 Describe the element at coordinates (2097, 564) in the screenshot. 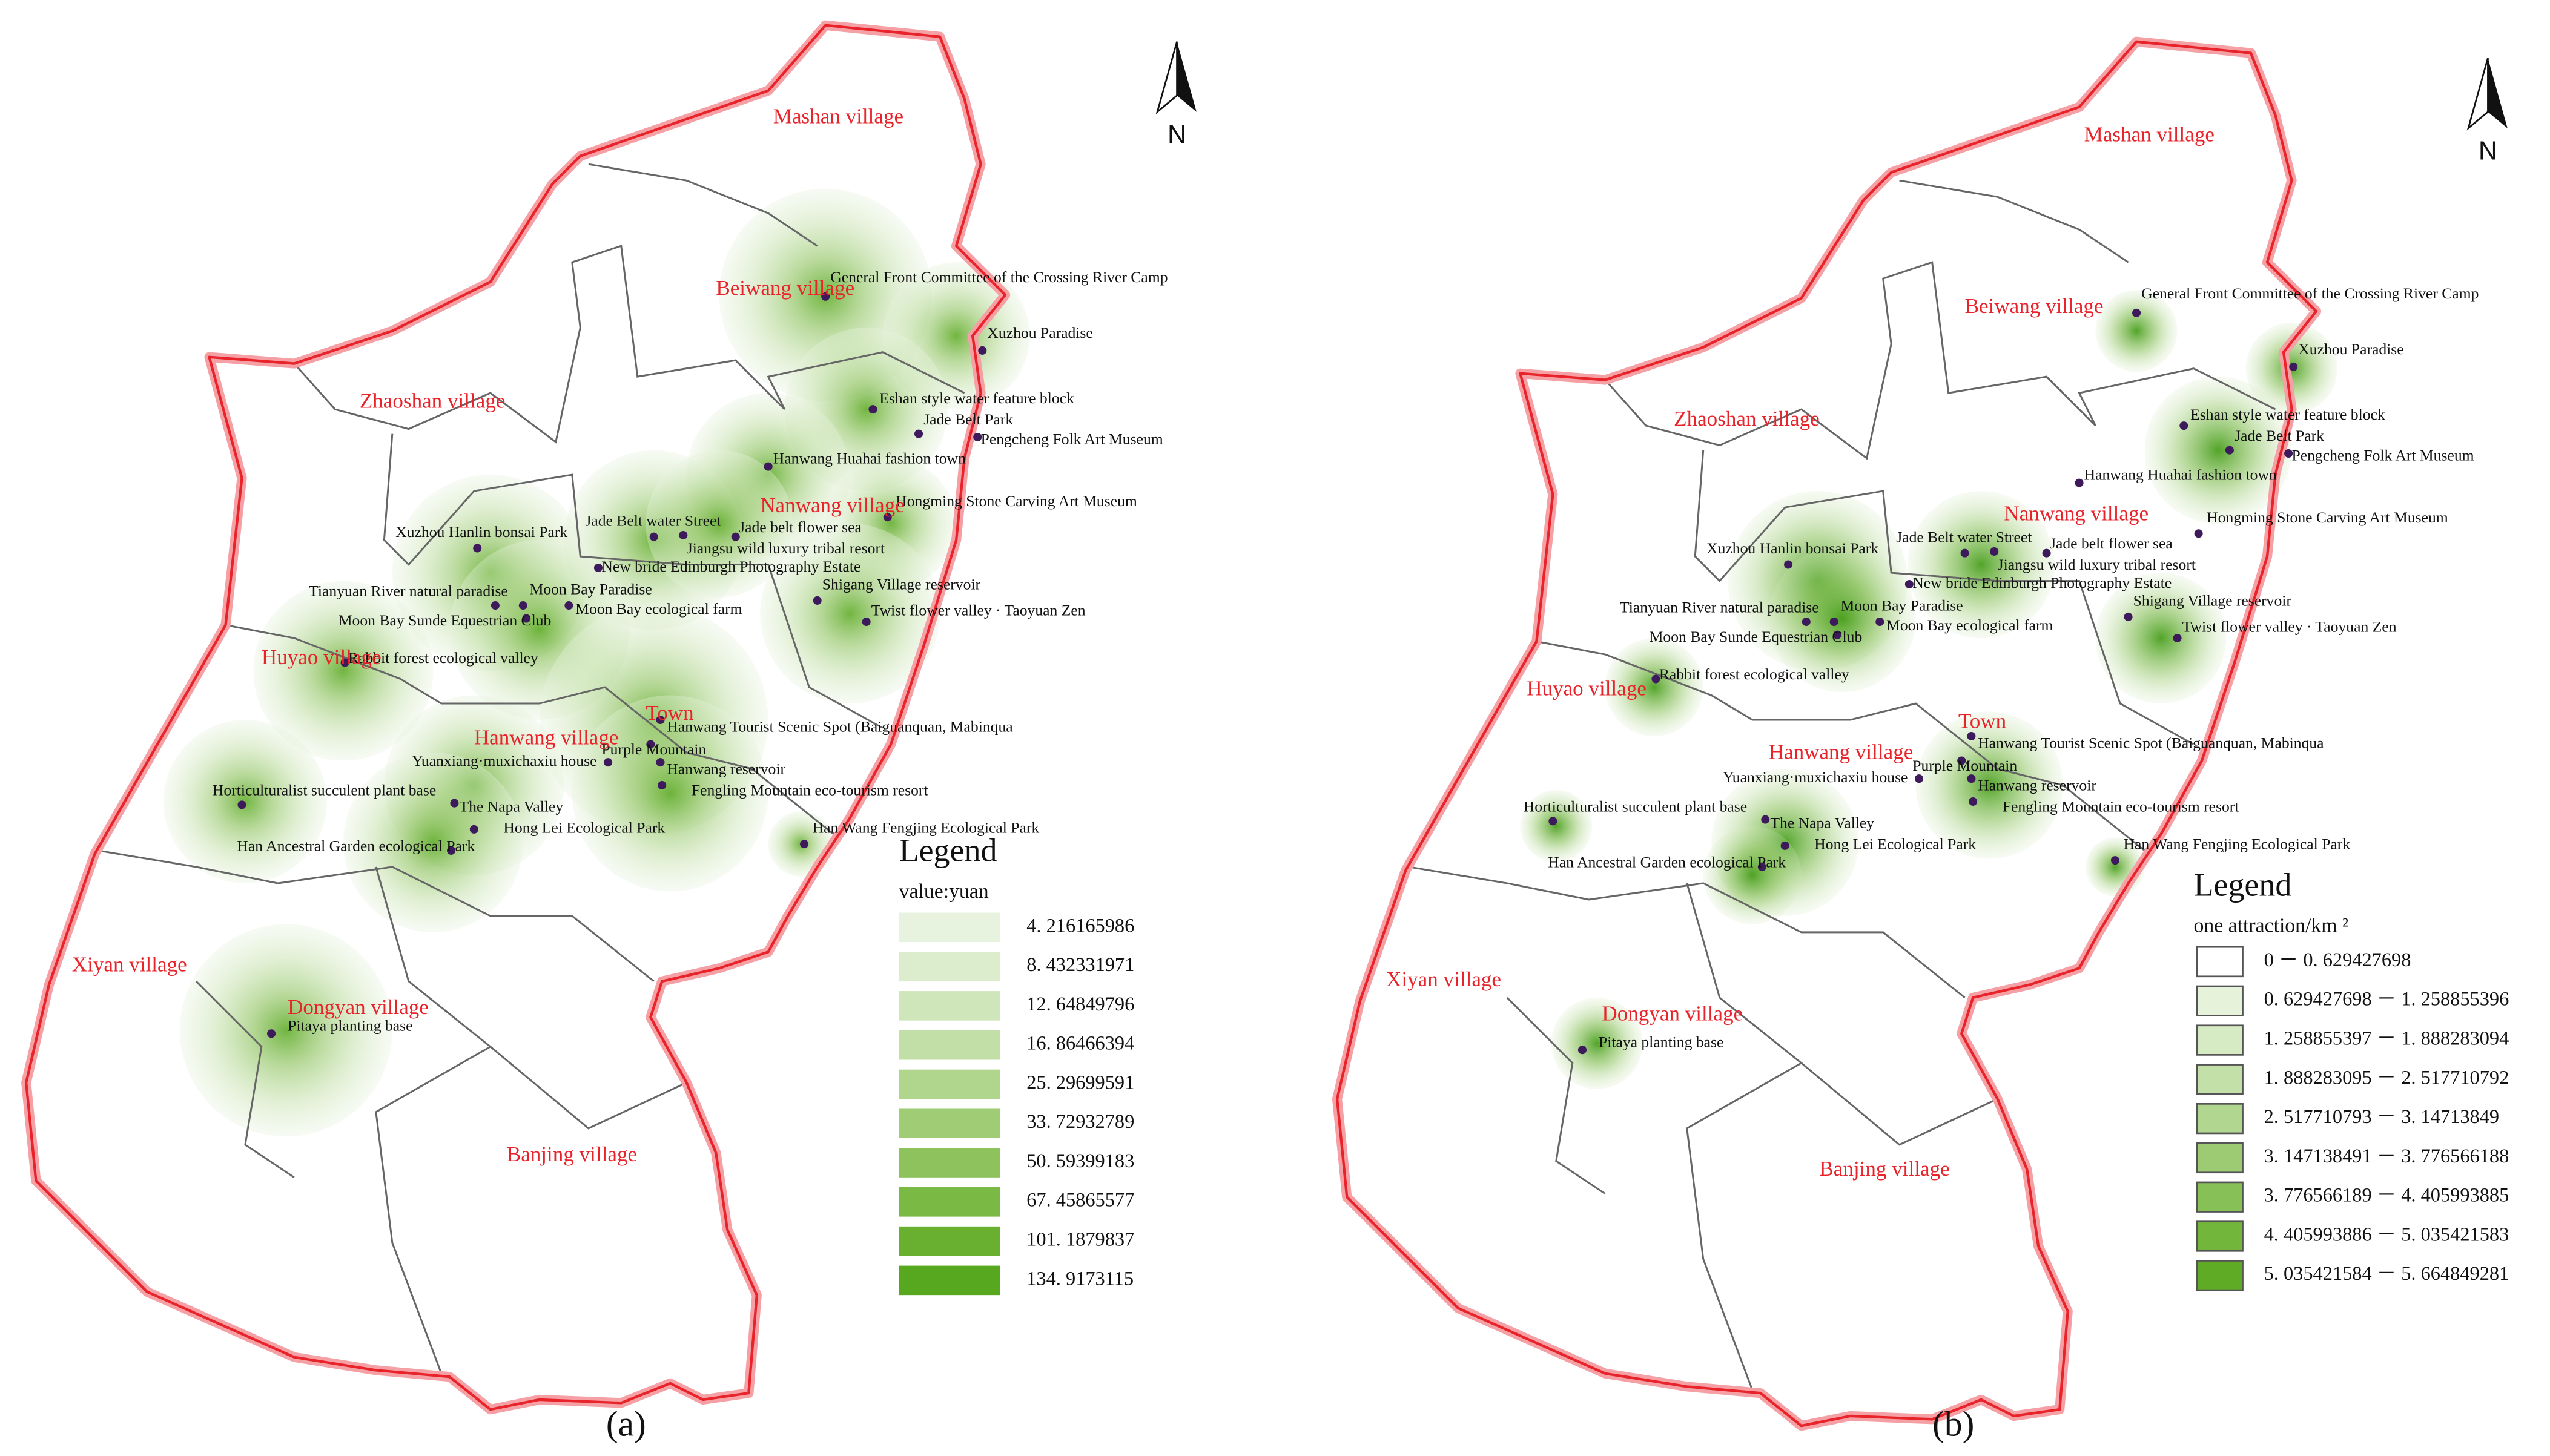

I see `attraction-label: Jiangsu wild luxury tribal resort` at that location.